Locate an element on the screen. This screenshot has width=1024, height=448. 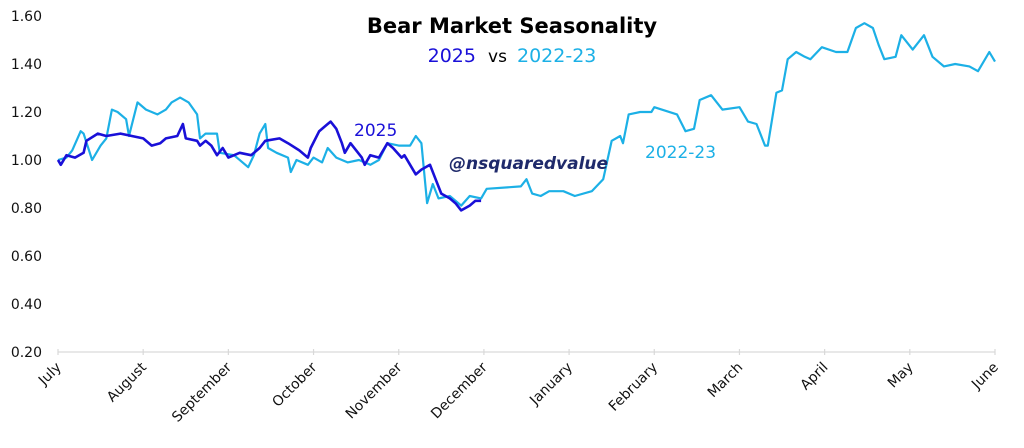
x-tick-label: November is located at coordinates (374, 390).